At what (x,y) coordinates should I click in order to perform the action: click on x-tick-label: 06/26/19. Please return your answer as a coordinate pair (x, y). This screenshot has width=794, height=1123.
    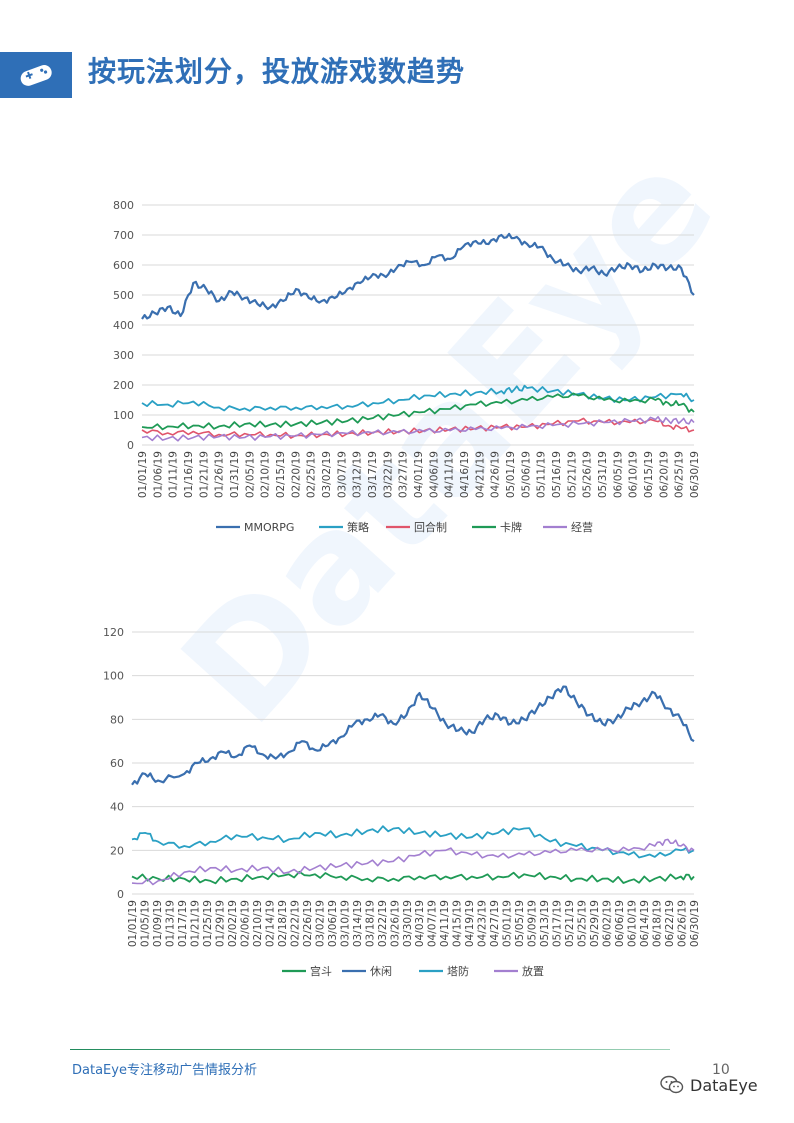
    Looking at the image, I should click on (683, 923).